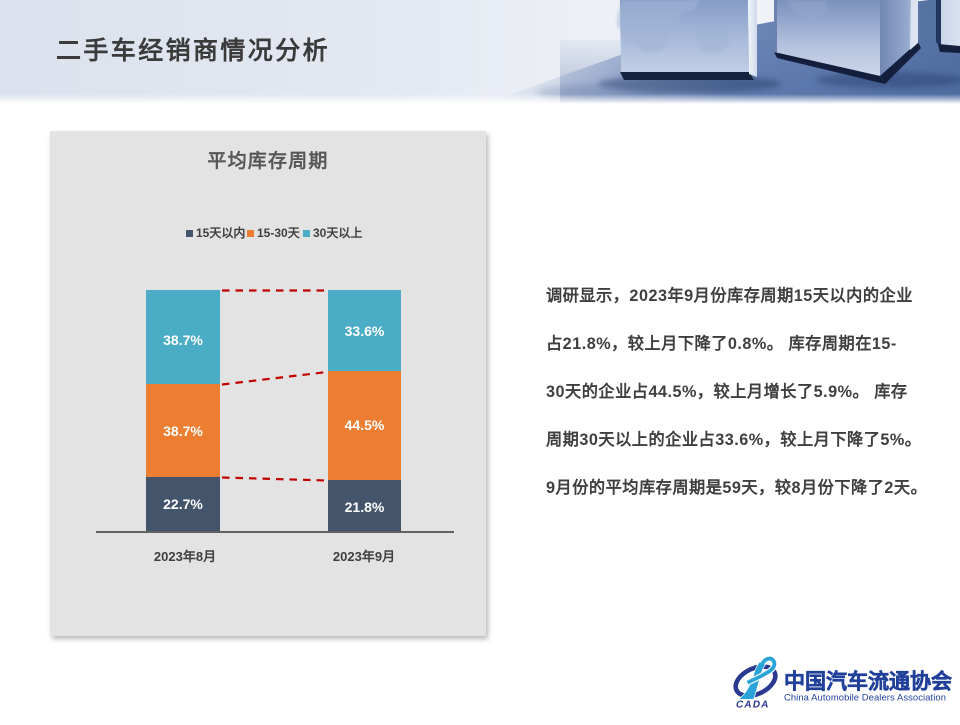 The width and height of the screenshot is (960, 725). What do you see at coordinates (868, 682) in the screenshot?
I see `svg-text: 中国汽车流通协会` at bounding box center [868, 682].